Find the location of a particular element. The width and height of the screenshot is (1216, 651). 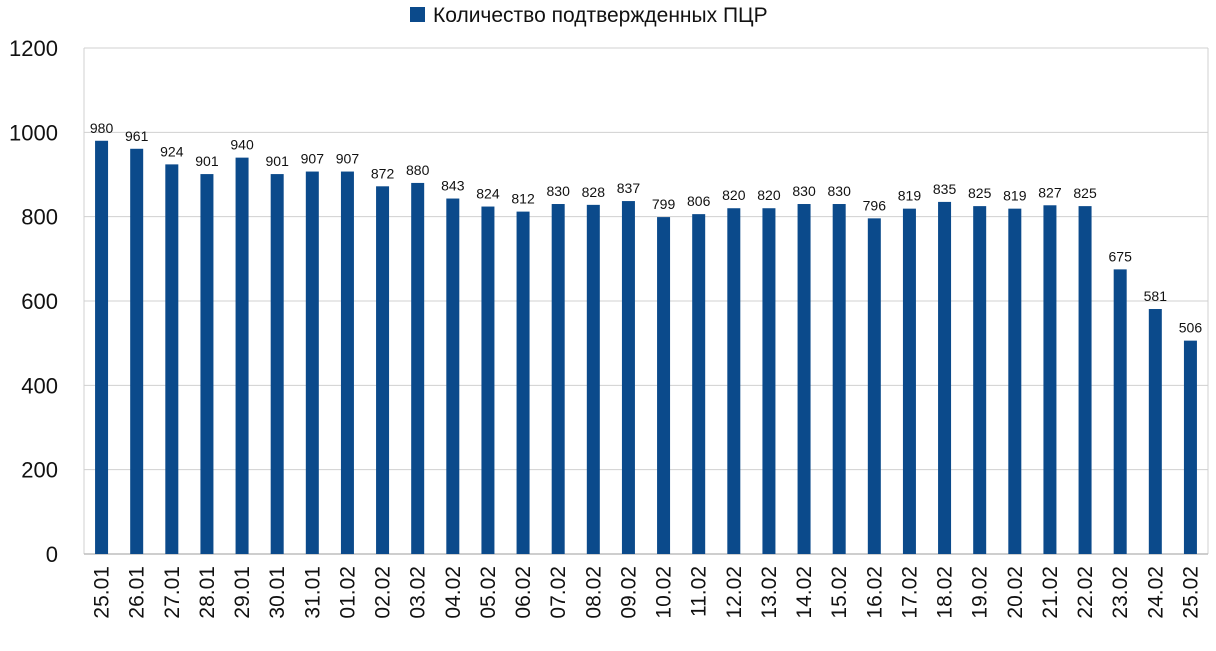

x-tick-label: 30.01 is located at coordinates (277, 592).